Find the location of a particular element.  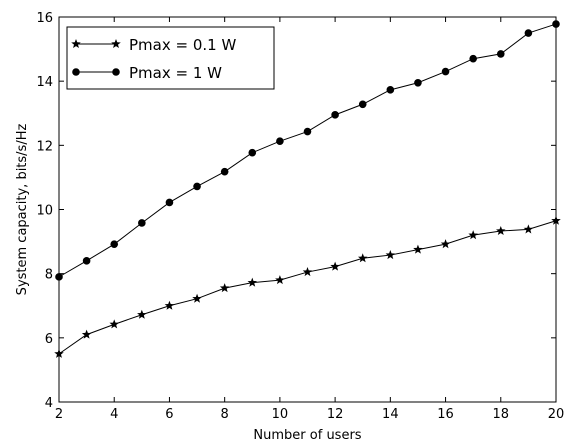

x-tick-label: 14 is located at coordinates (390, 414).